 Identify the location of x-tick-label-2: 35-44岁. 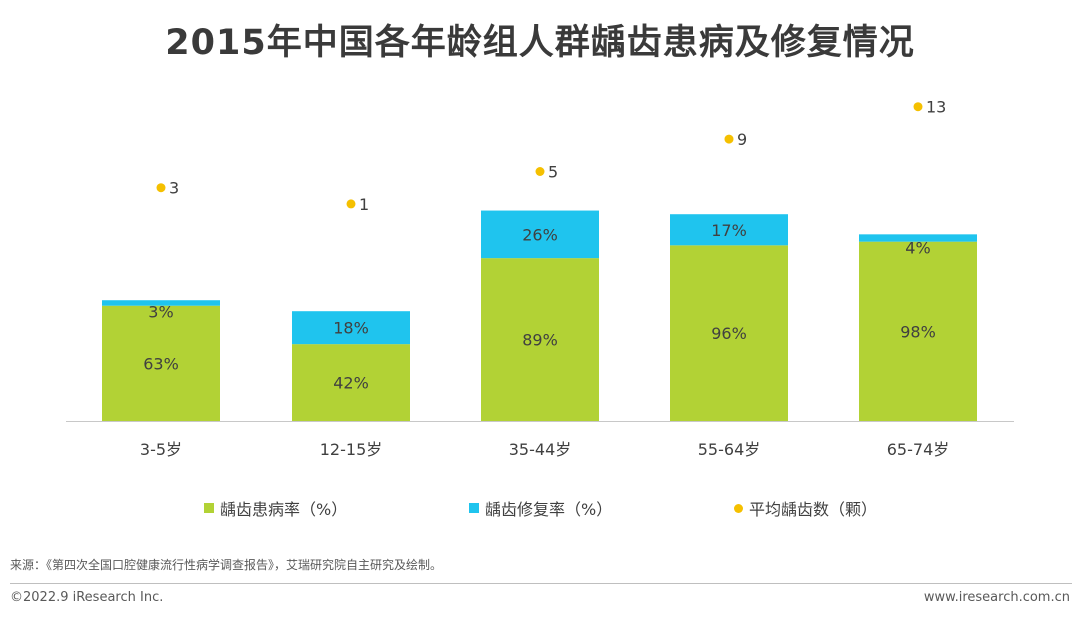
(540, 449).